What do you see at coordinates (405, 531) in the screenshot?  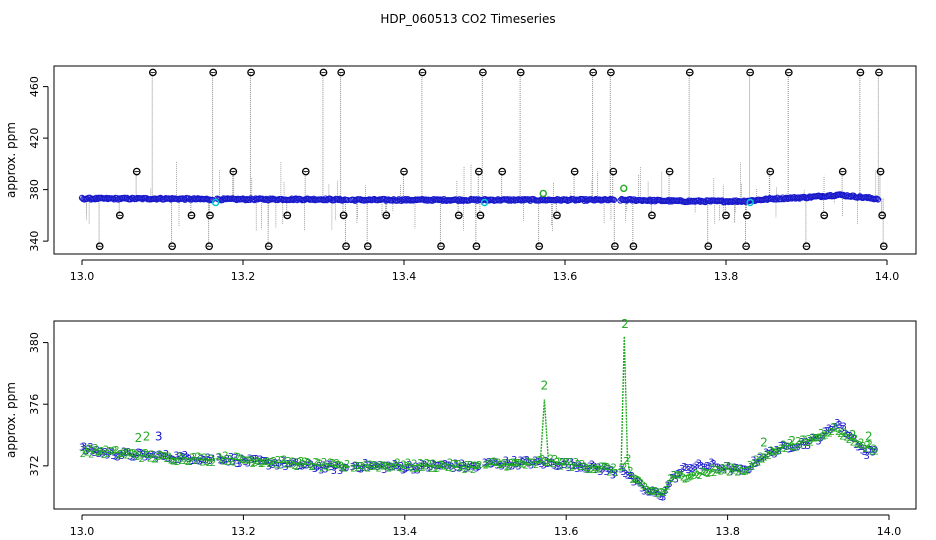 I see `x-tick-label: 13.4` at bounding box center [405, 531].